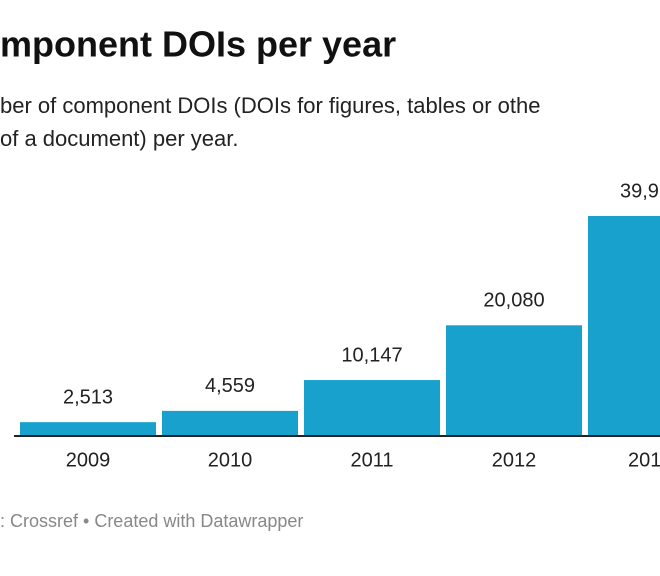  Describe the element at coordinates (513, 301) in the screenshot. I see `value-label: 20,080` at that location.